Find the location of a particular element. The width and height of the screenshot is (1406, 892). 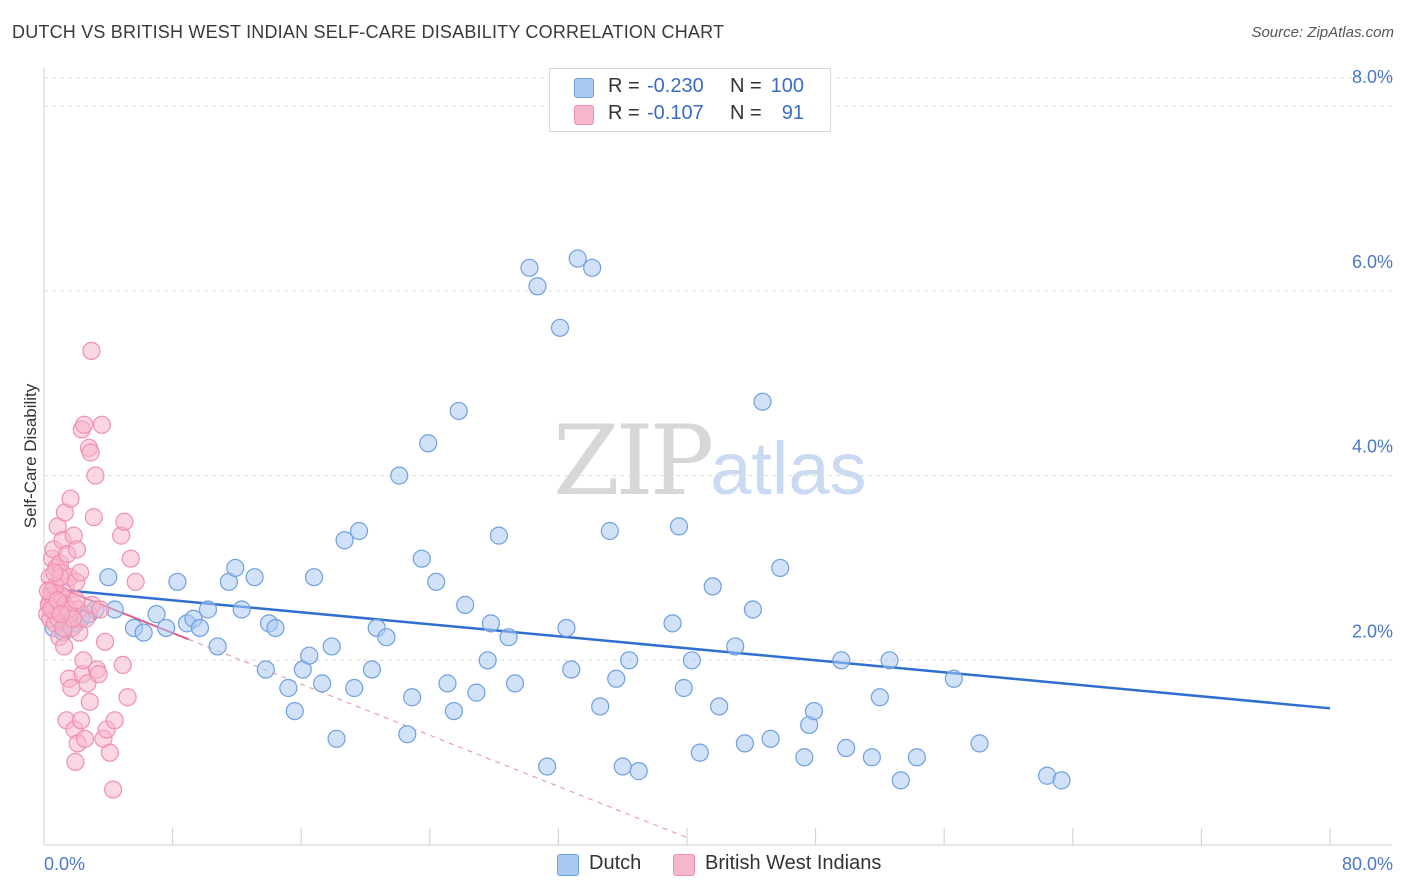

source-label: Source: ZipAtlas.com is located at coordinates (1322, 32).